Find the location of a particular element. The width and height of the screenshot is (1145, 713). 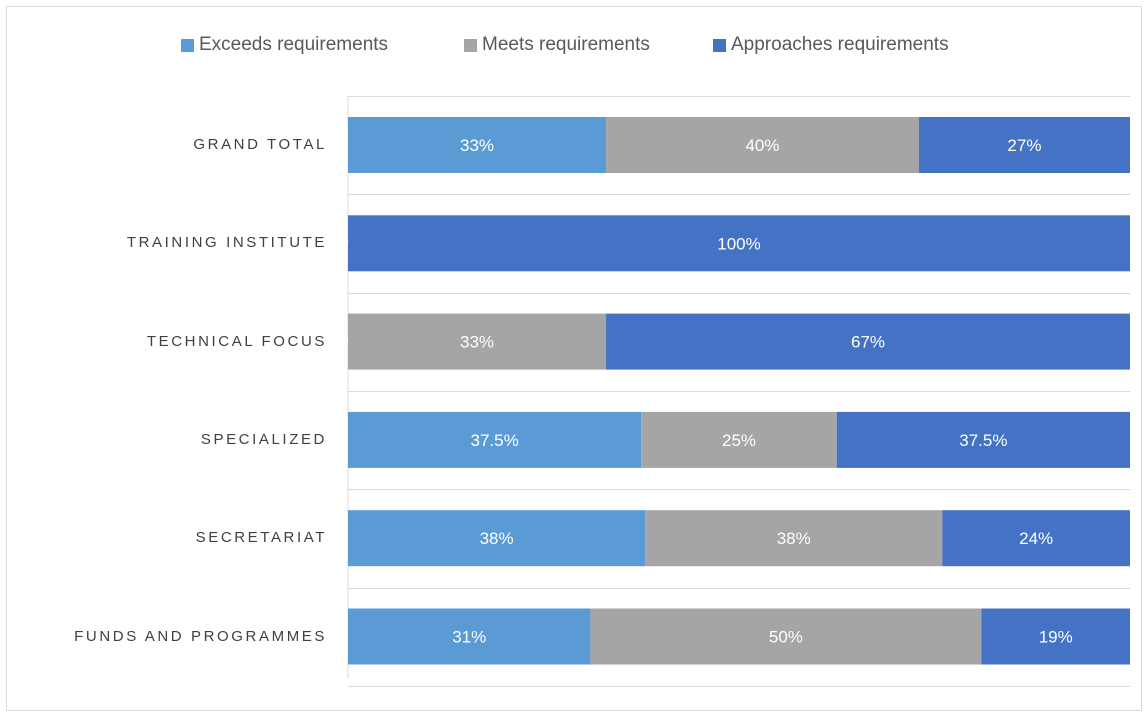

data-label-approaches-requirements-grand-total: 27% is located at coordinates (1024, 145).